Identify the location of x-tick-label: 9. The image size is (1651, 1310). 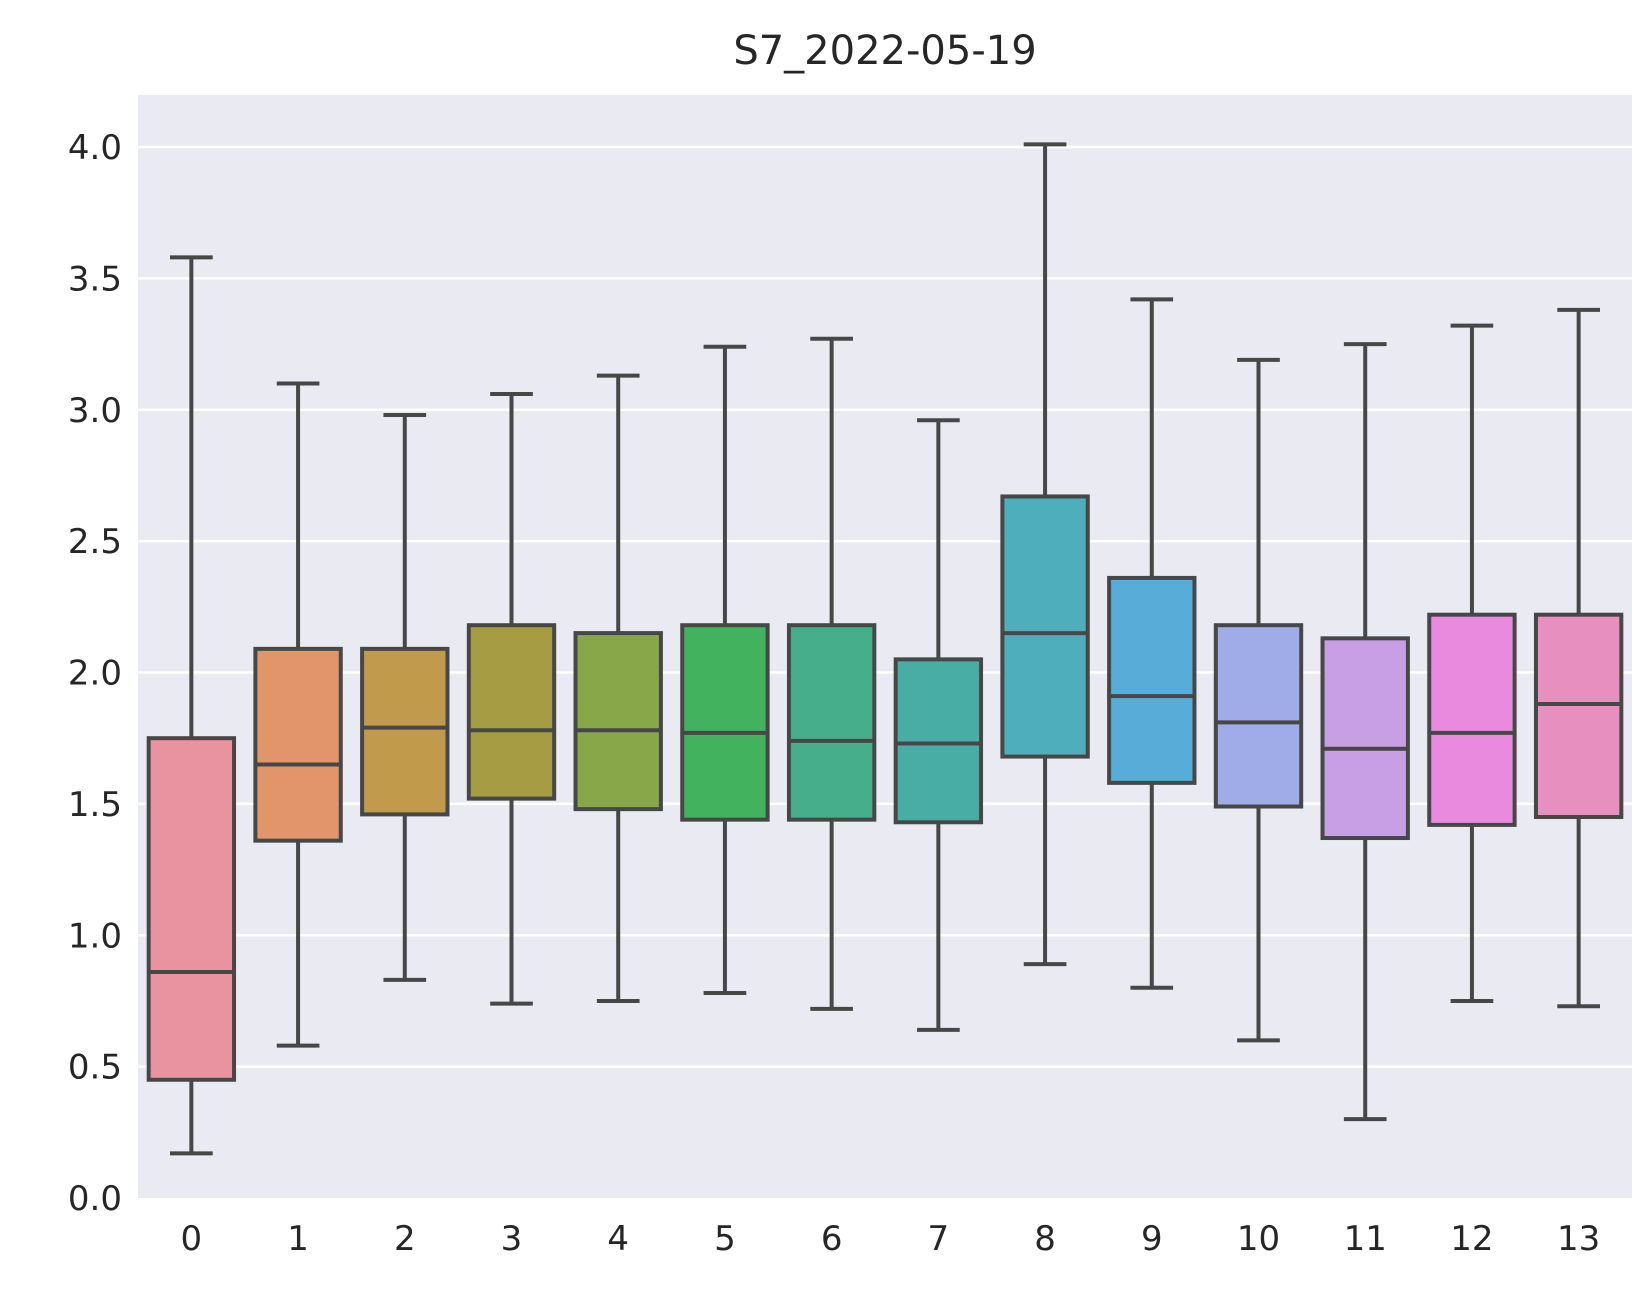
(1152, 1239).